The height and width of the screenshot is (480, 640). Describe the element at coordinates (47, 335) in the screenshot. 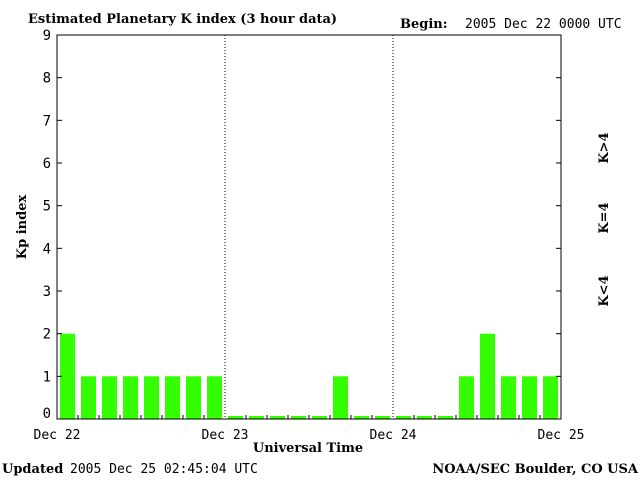

I see `y-tick-label: 2` at that location.